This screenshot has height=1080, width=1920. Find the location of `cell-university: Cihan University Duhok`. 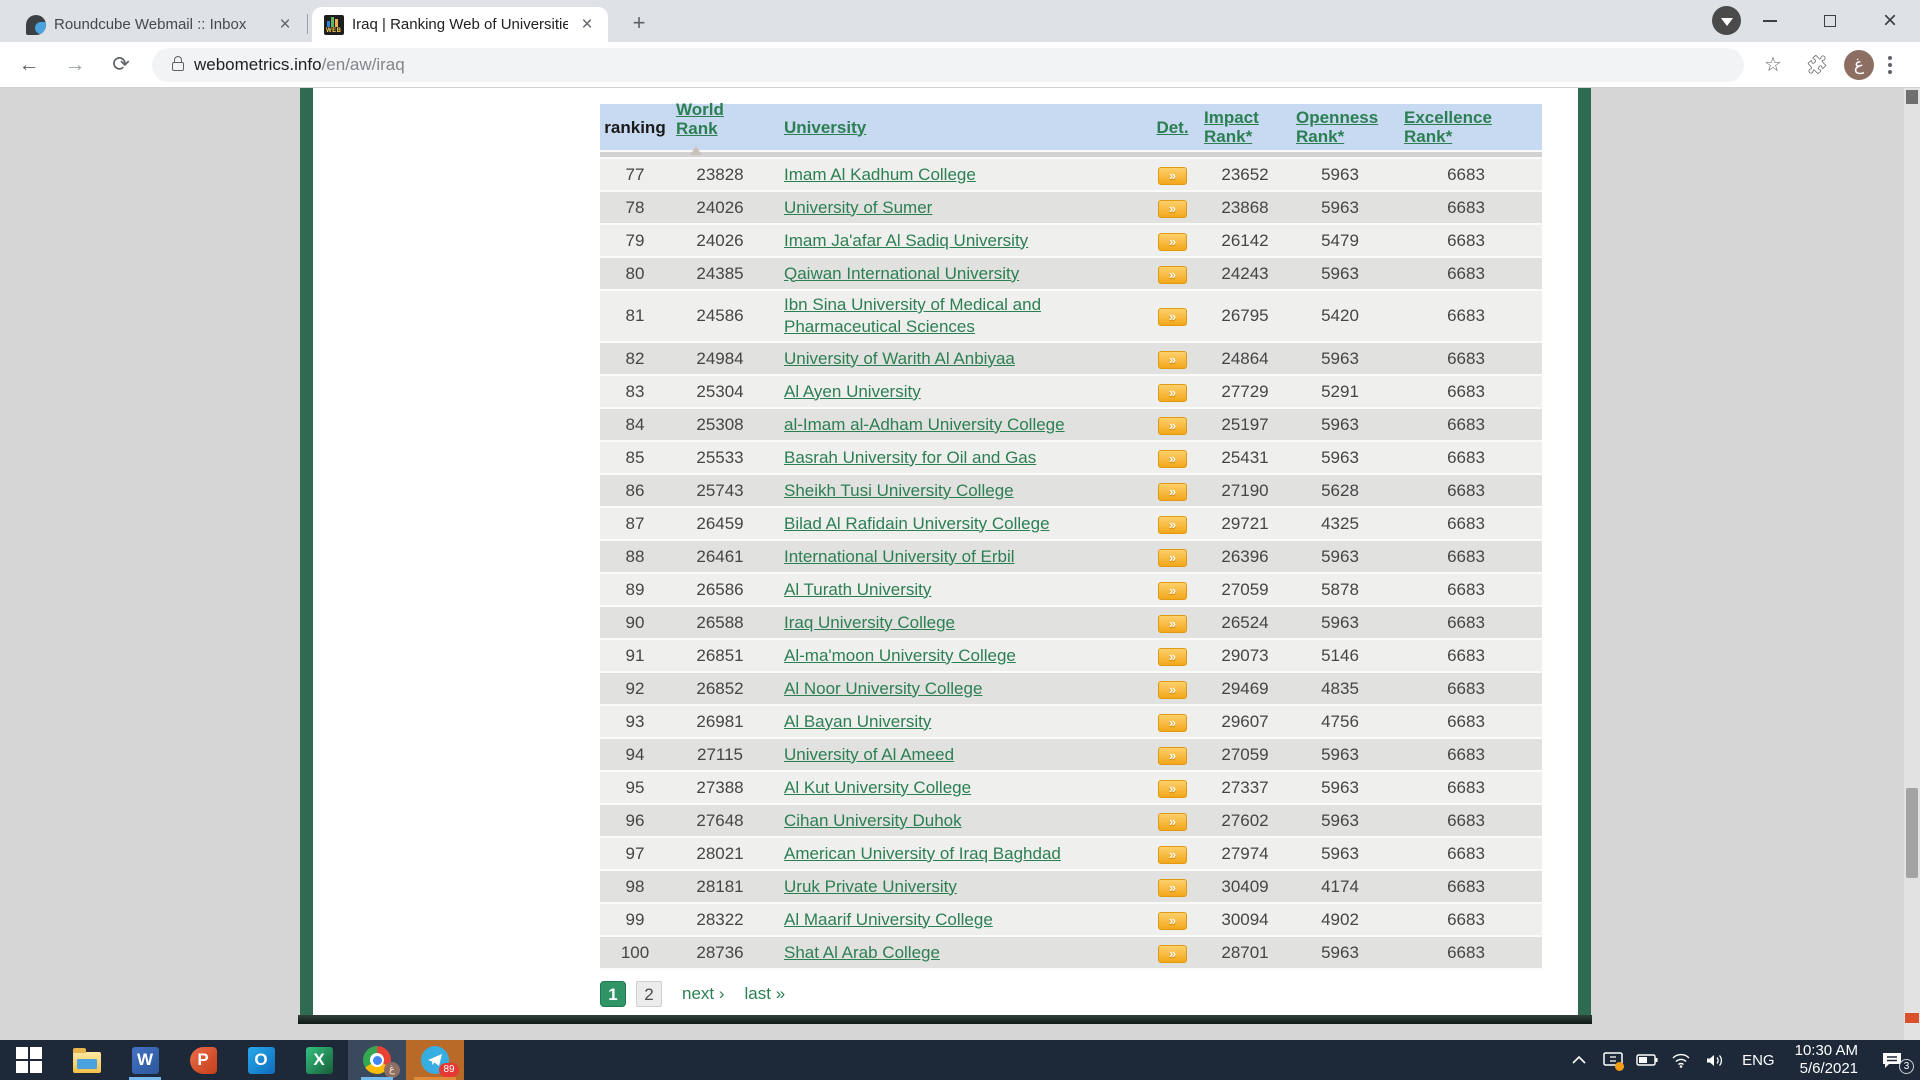

cell-university: Cihan University Duhok is located at coordinates (957, 821).